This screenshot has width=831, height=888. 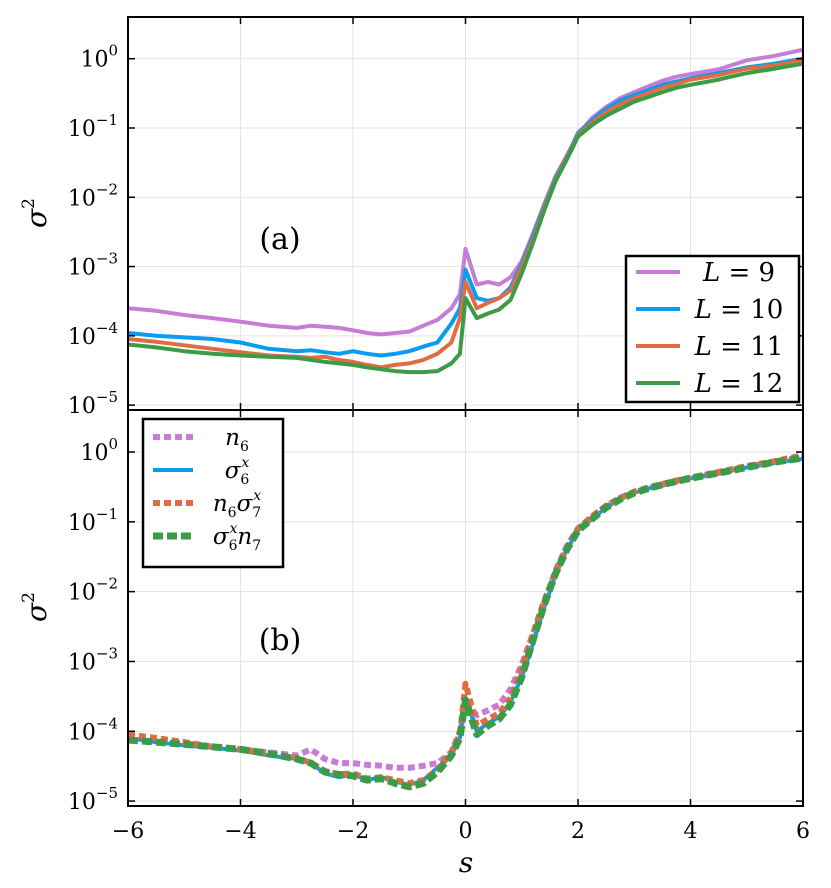 What do you see at coordinates (240, 831) in the screenshot?
I see `x-tick-label: −4` at bounding box center [240, 831].